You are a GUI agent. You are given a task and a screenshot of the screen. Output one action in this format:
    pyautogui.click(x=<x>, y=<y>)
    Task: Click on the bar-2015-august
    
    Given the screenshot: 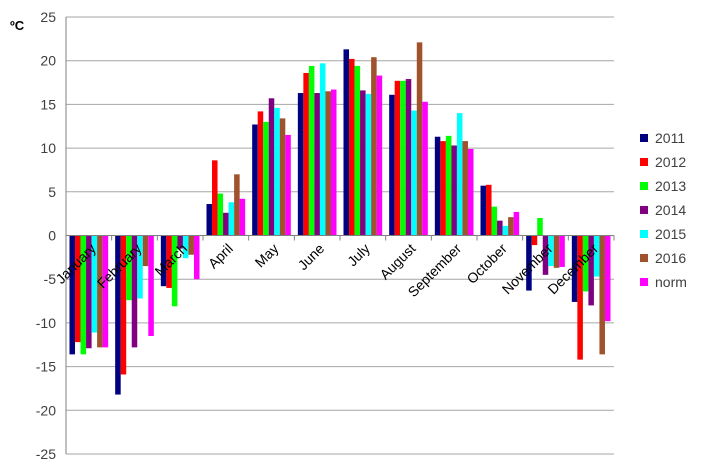 What is the action you would take?
    pyautogui.click(x=414, y=173)
    